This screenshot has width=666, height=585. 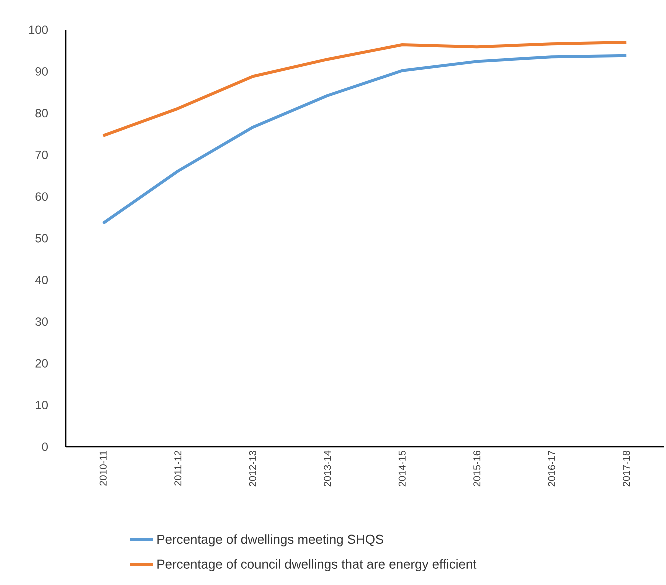 I want to click on x-tick-label: 2011-12, so click(x=178, y=468).